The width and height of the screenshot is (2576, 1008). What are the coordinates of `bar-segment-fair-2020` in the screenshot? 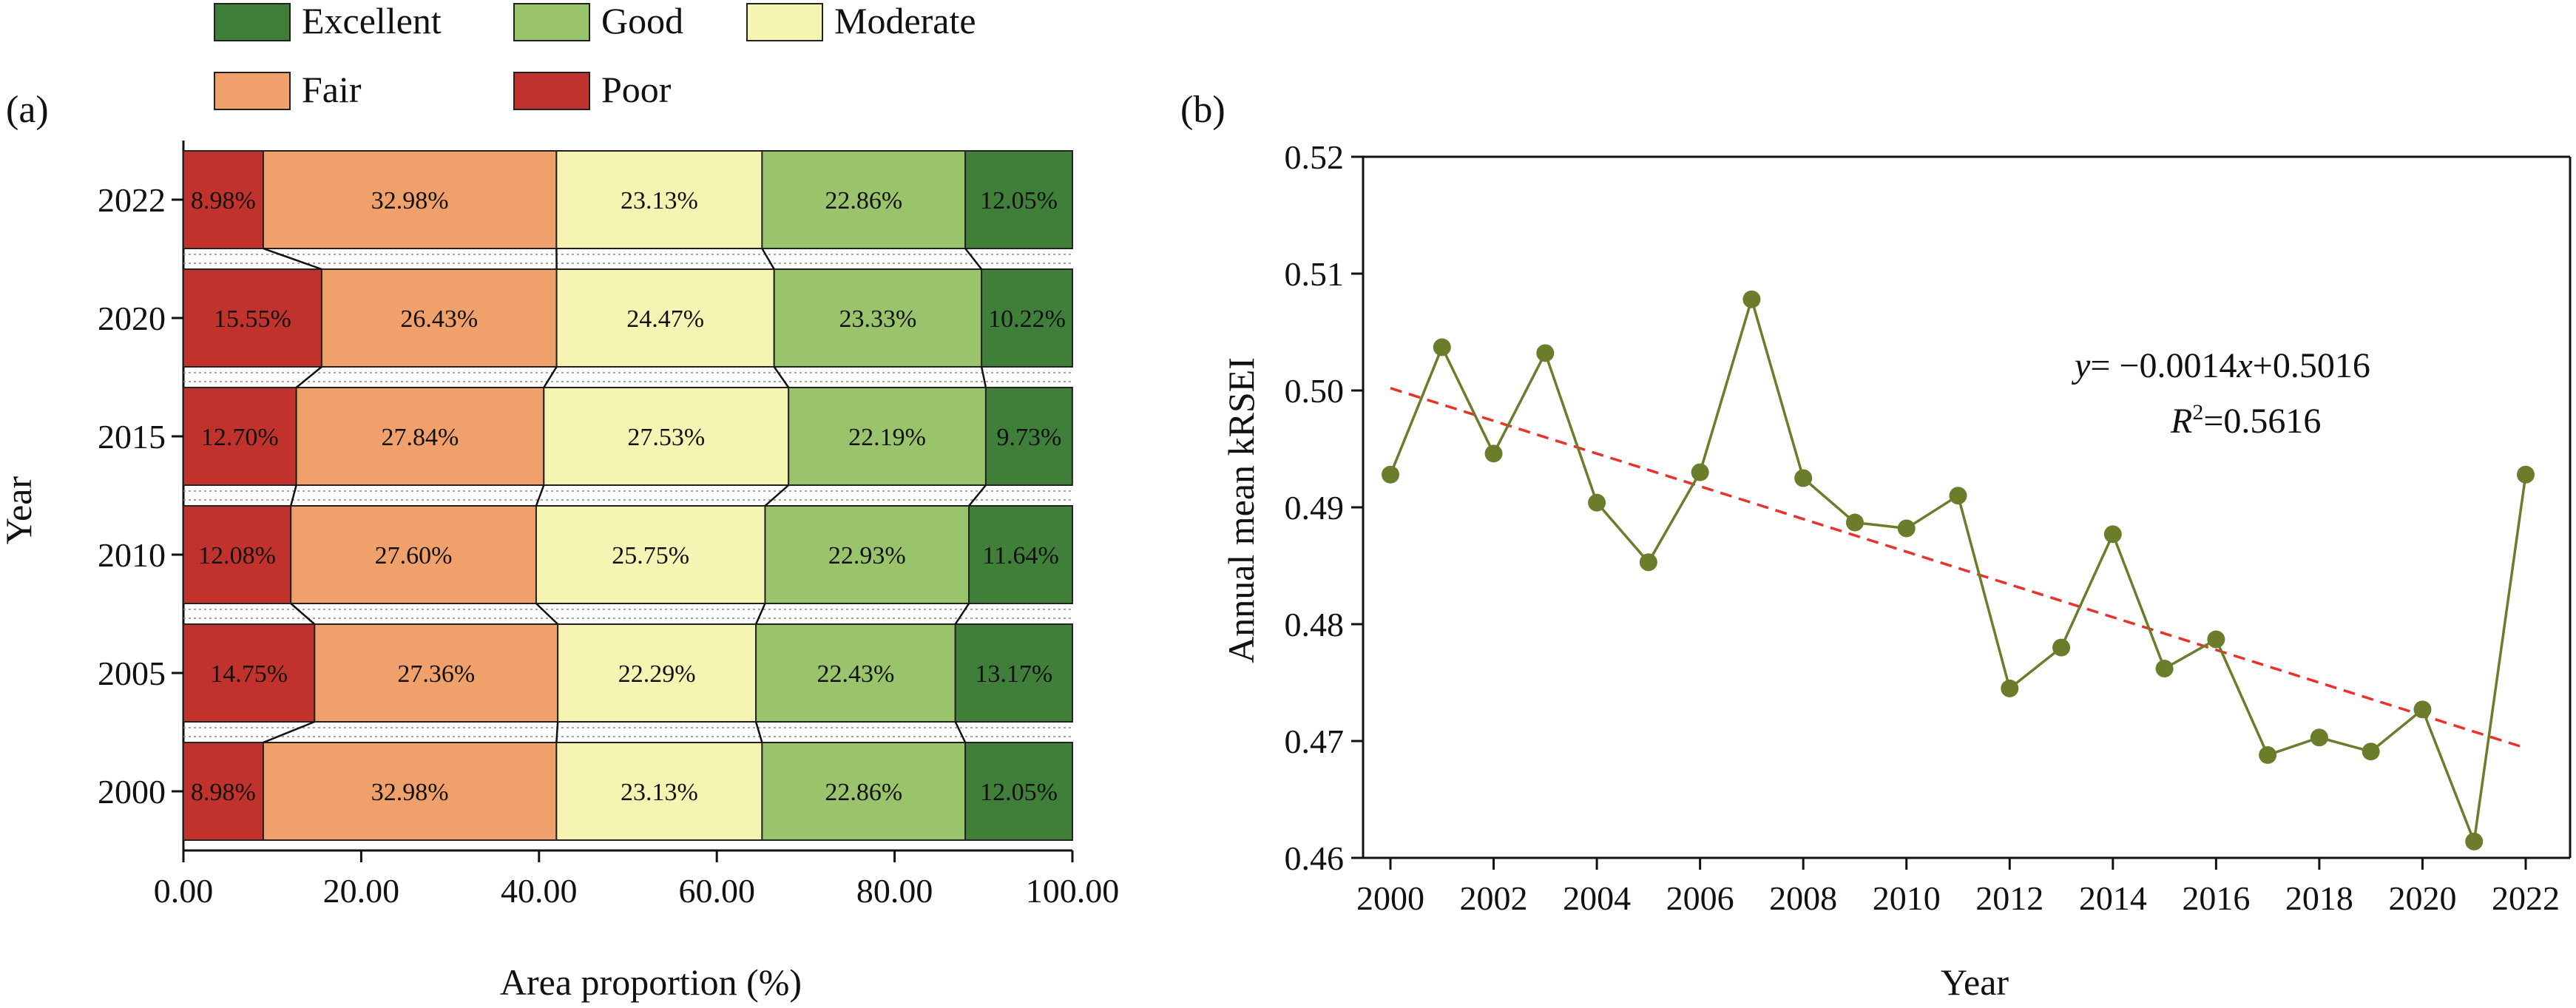 It's located at (439, 318).